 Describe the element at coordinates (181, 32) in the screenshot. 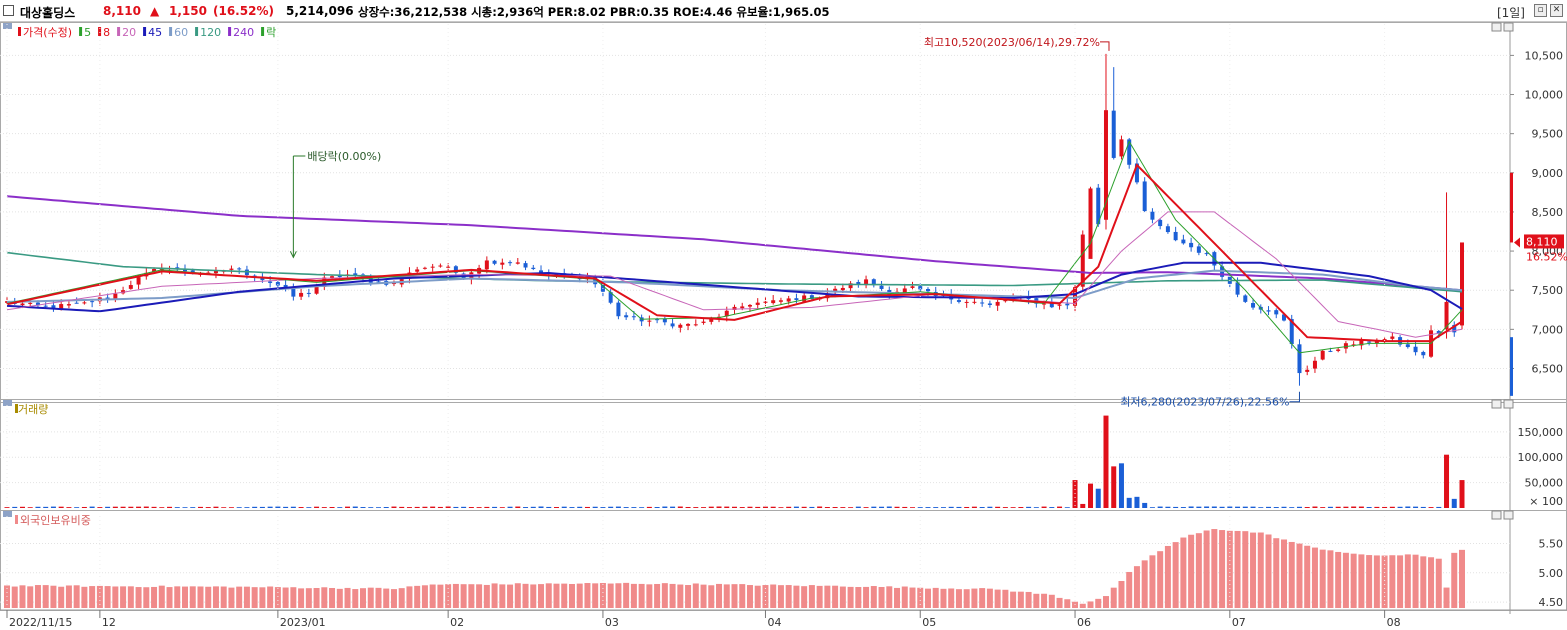

I see `legend-label: 60` at that location.